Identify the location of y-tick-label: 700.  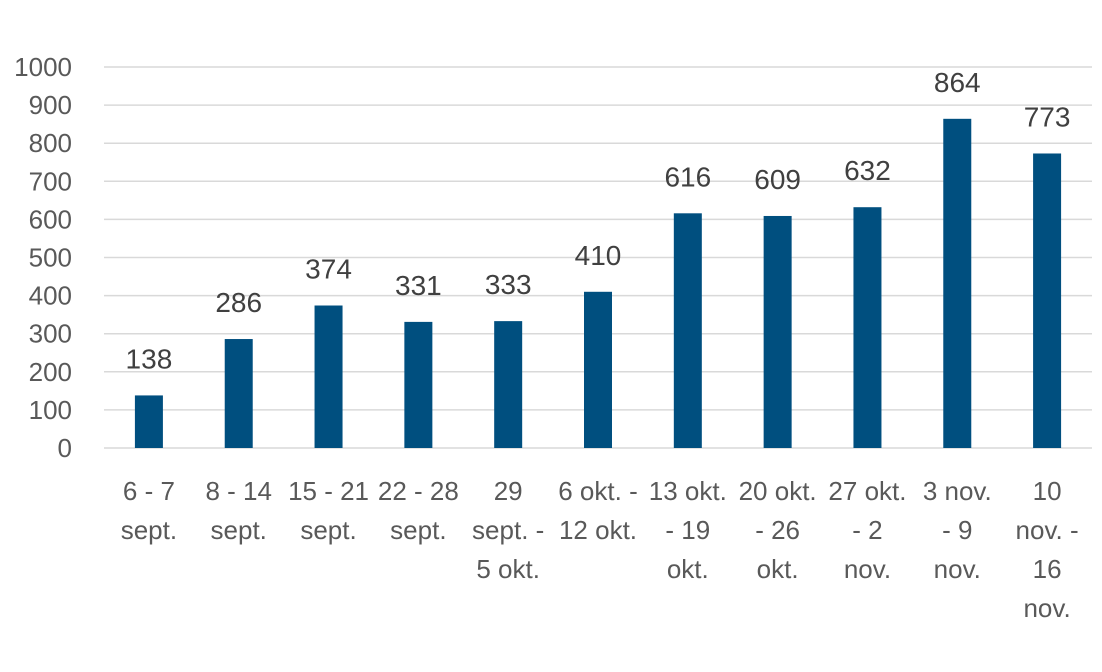
(50, 181).